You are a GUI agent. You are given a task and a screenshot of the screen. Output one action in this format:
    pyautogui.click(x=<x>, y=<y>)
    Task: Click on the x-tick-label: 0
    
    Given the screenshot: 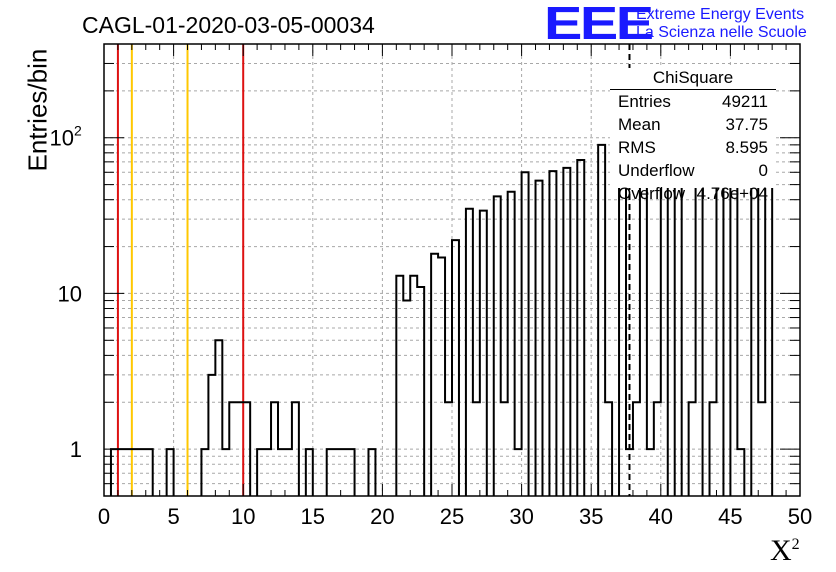 What is the action you would take?
    pyautogui.click(x=104, y=516)
    